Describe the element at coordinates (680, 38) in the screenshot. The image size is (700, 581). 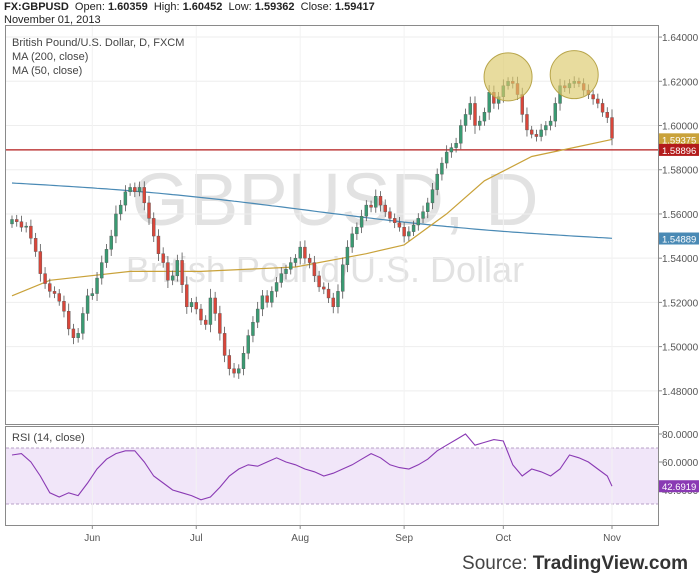
I see `price-tick-label: 1.64000` at that location.